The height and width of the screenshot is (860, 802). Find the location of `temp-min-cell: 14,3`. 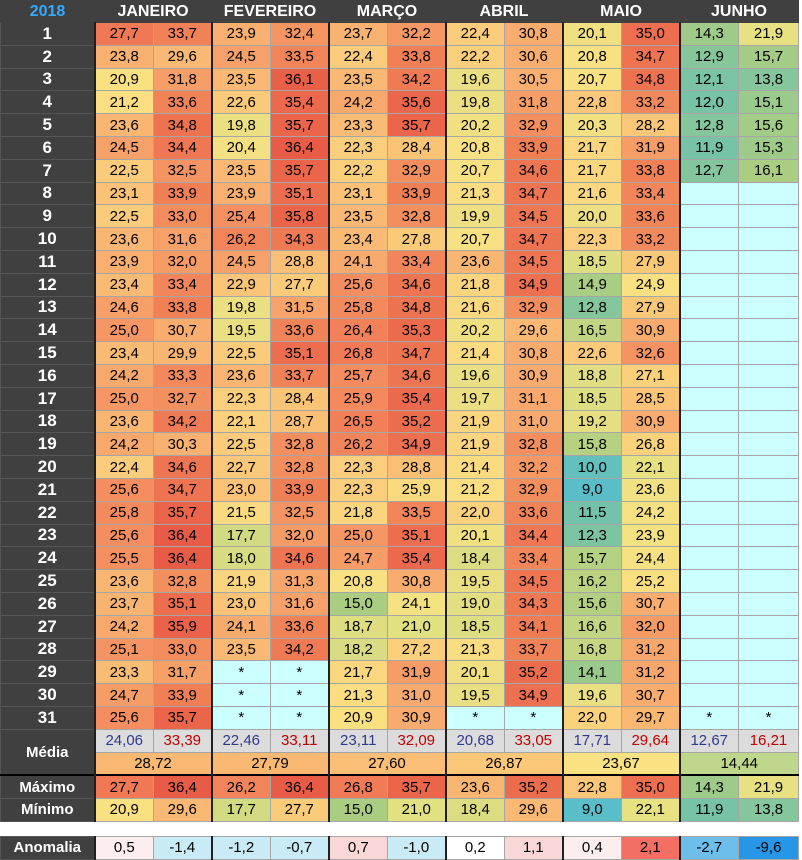

temp-min-cell: 14,3 is located at coordinates (708, 34).